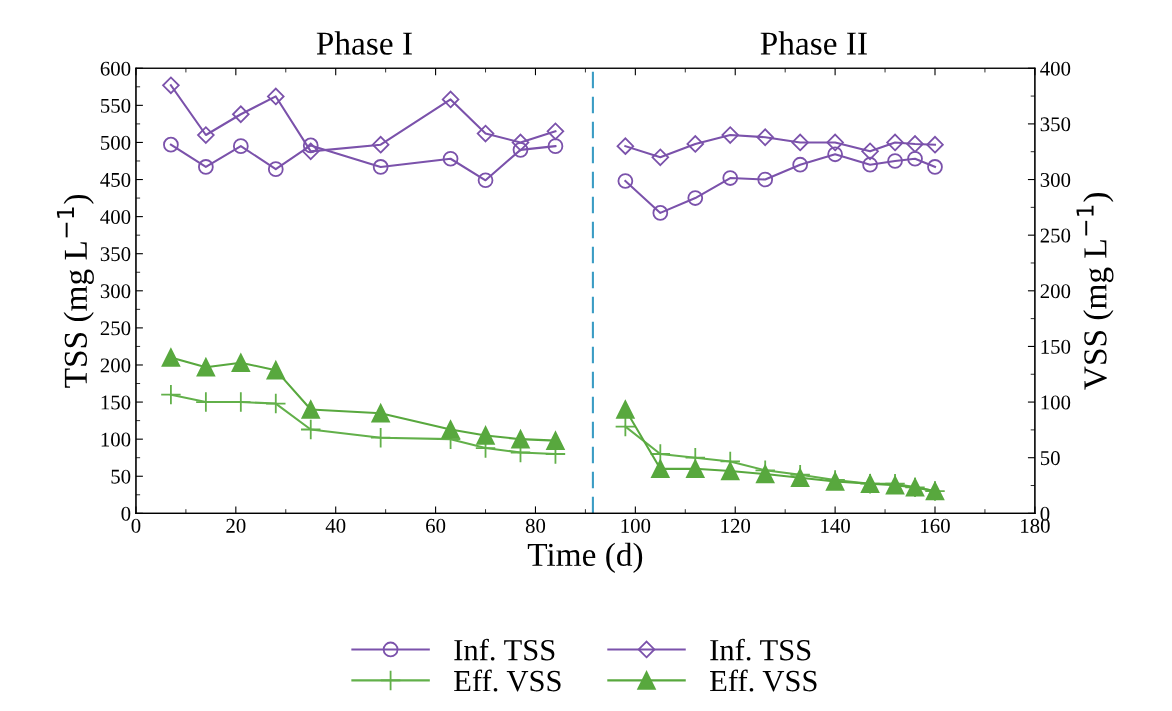  What do you see at coordinates (636, 525) in the screenshot?
I see `x-tick-label: 100` at bounding box center [636, 525].